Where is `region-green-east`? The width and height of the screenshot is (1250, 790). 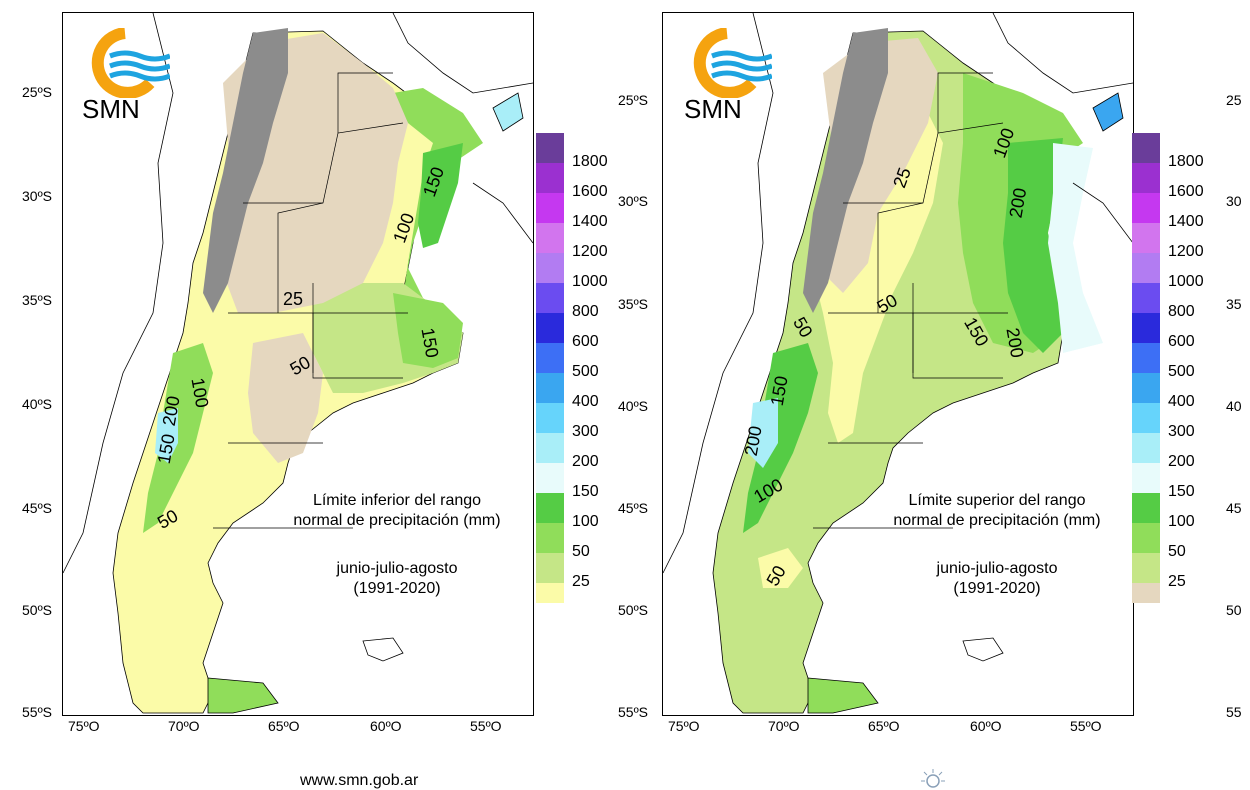
region-green-east is located at coordinates (428, 330).